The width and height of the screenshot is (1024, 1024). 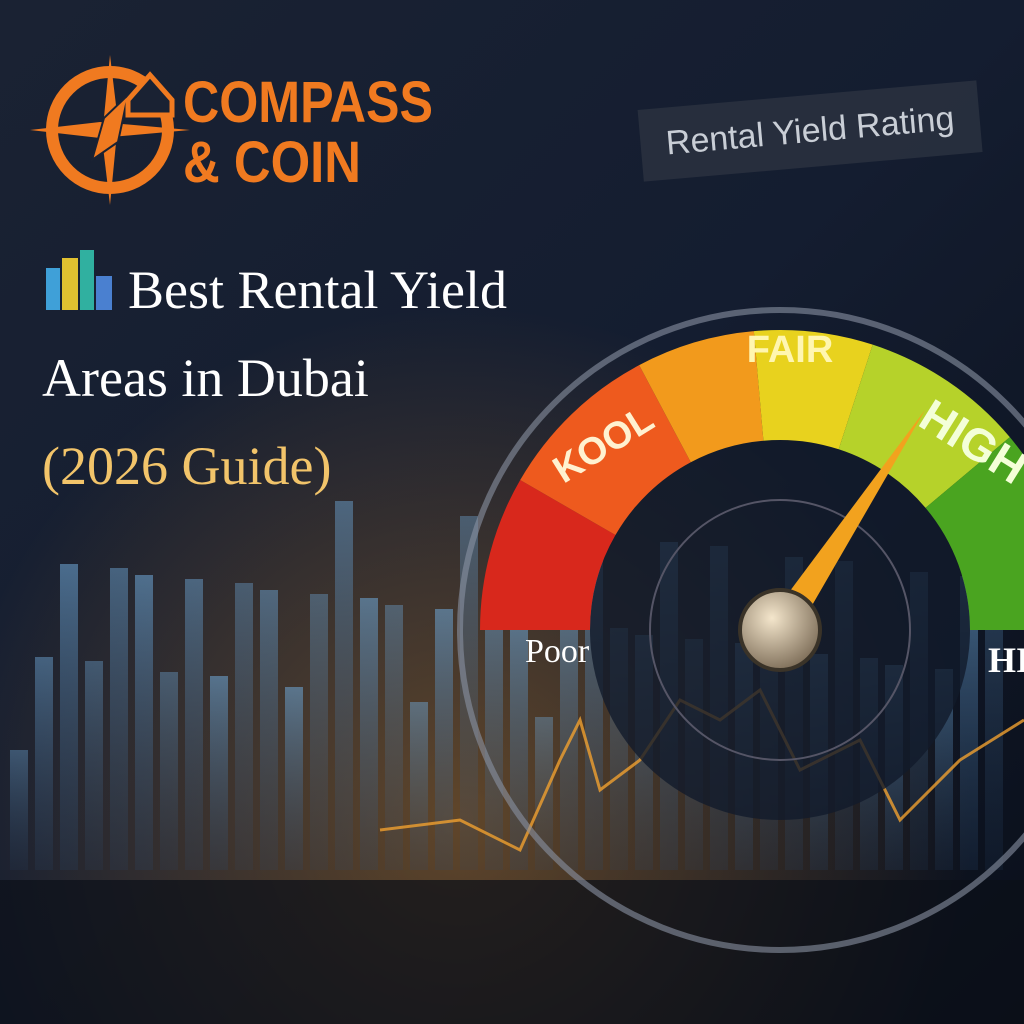 What do you see at coordinates (790, 350) in the screenshot?
I see `zone-label: FAIR` at bounding box center [790, 350].